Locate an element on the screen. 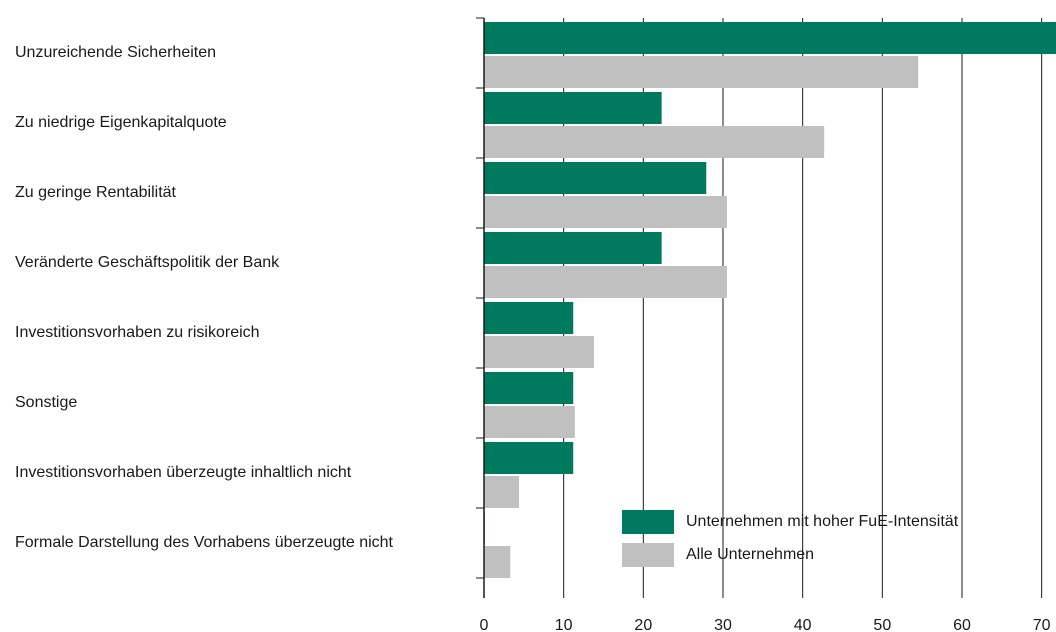 This screenshot has height=632, width=1056. y-tick-label: Investitionsvorhaben zu risikoreich is located at coordinates (137, 332).